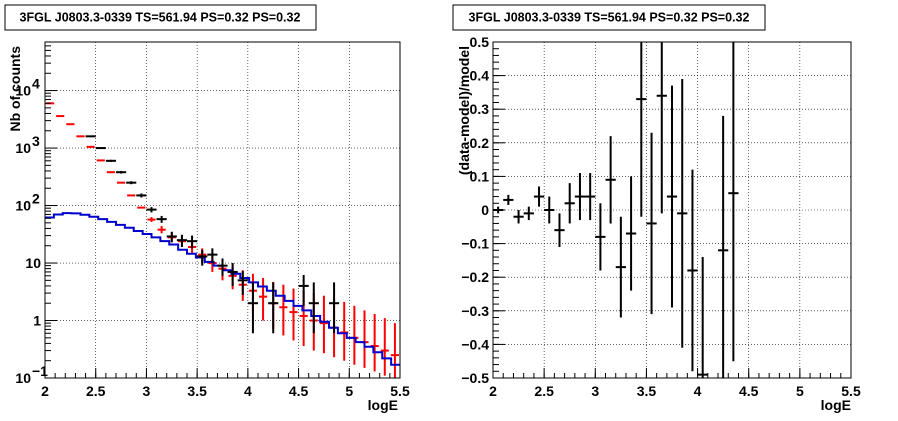  Describe the element at coordinates (493, 391) in the screenshot. I see `residuals-x-tick-label: 2` at that location.